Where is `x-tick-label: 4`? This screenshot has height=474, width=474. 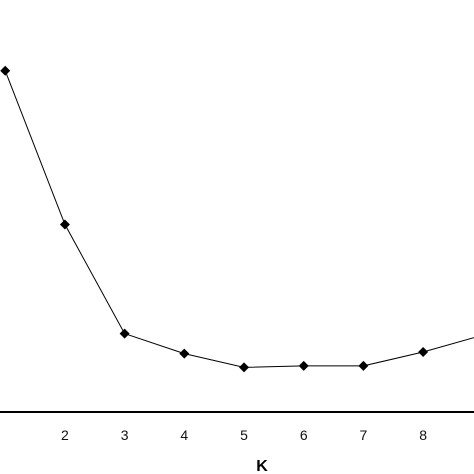 x-tick-label: 4 is located at coordinates (184, 435).